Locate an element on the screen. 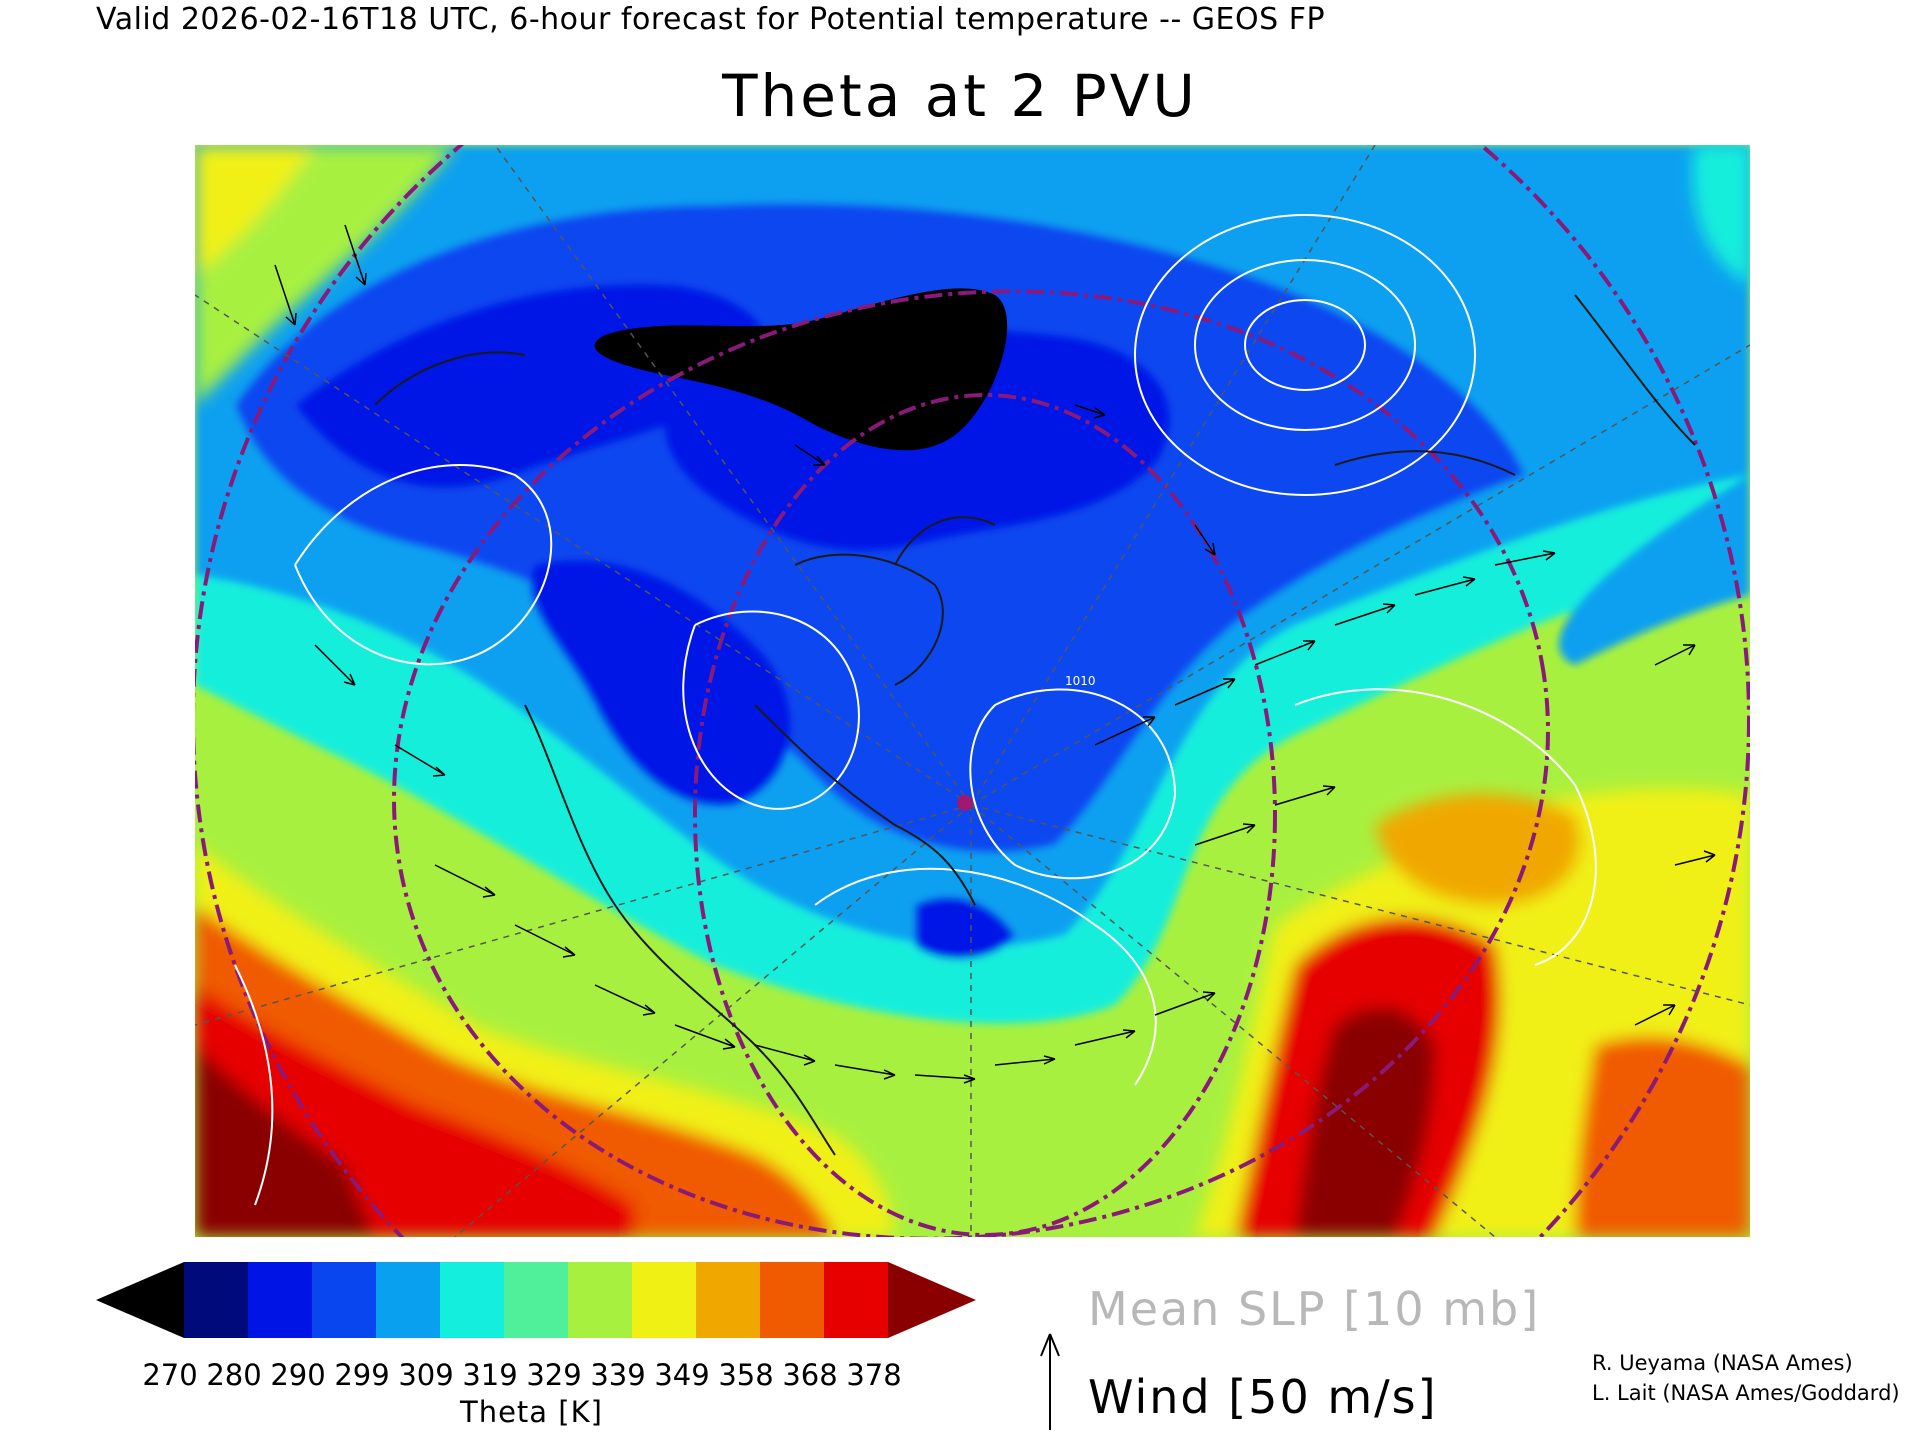  colorbar-label: 299 is located at coordinates (362, 1375).